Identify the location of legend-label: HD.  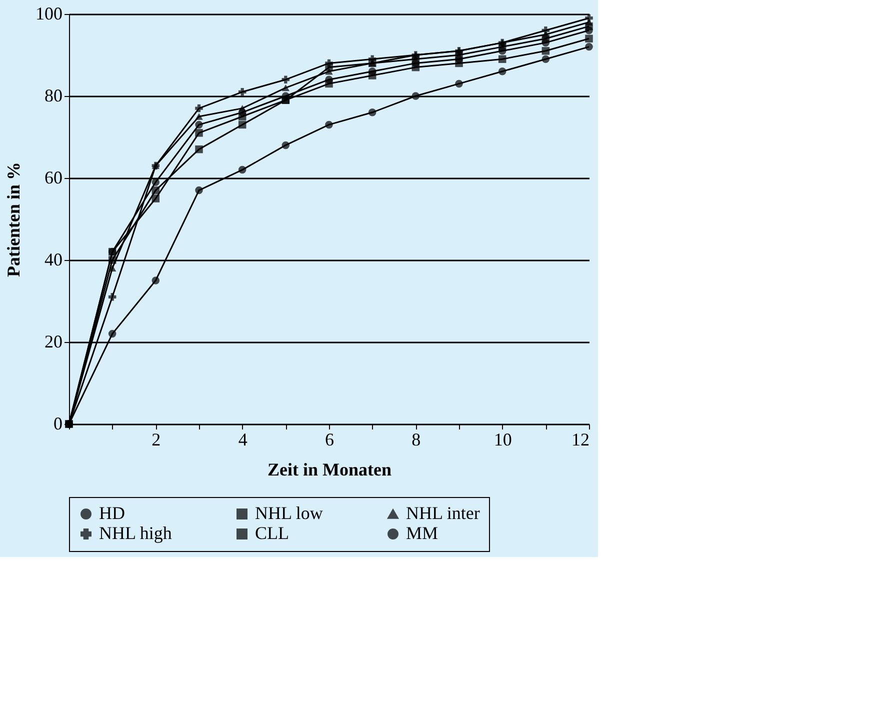
(112, 513).